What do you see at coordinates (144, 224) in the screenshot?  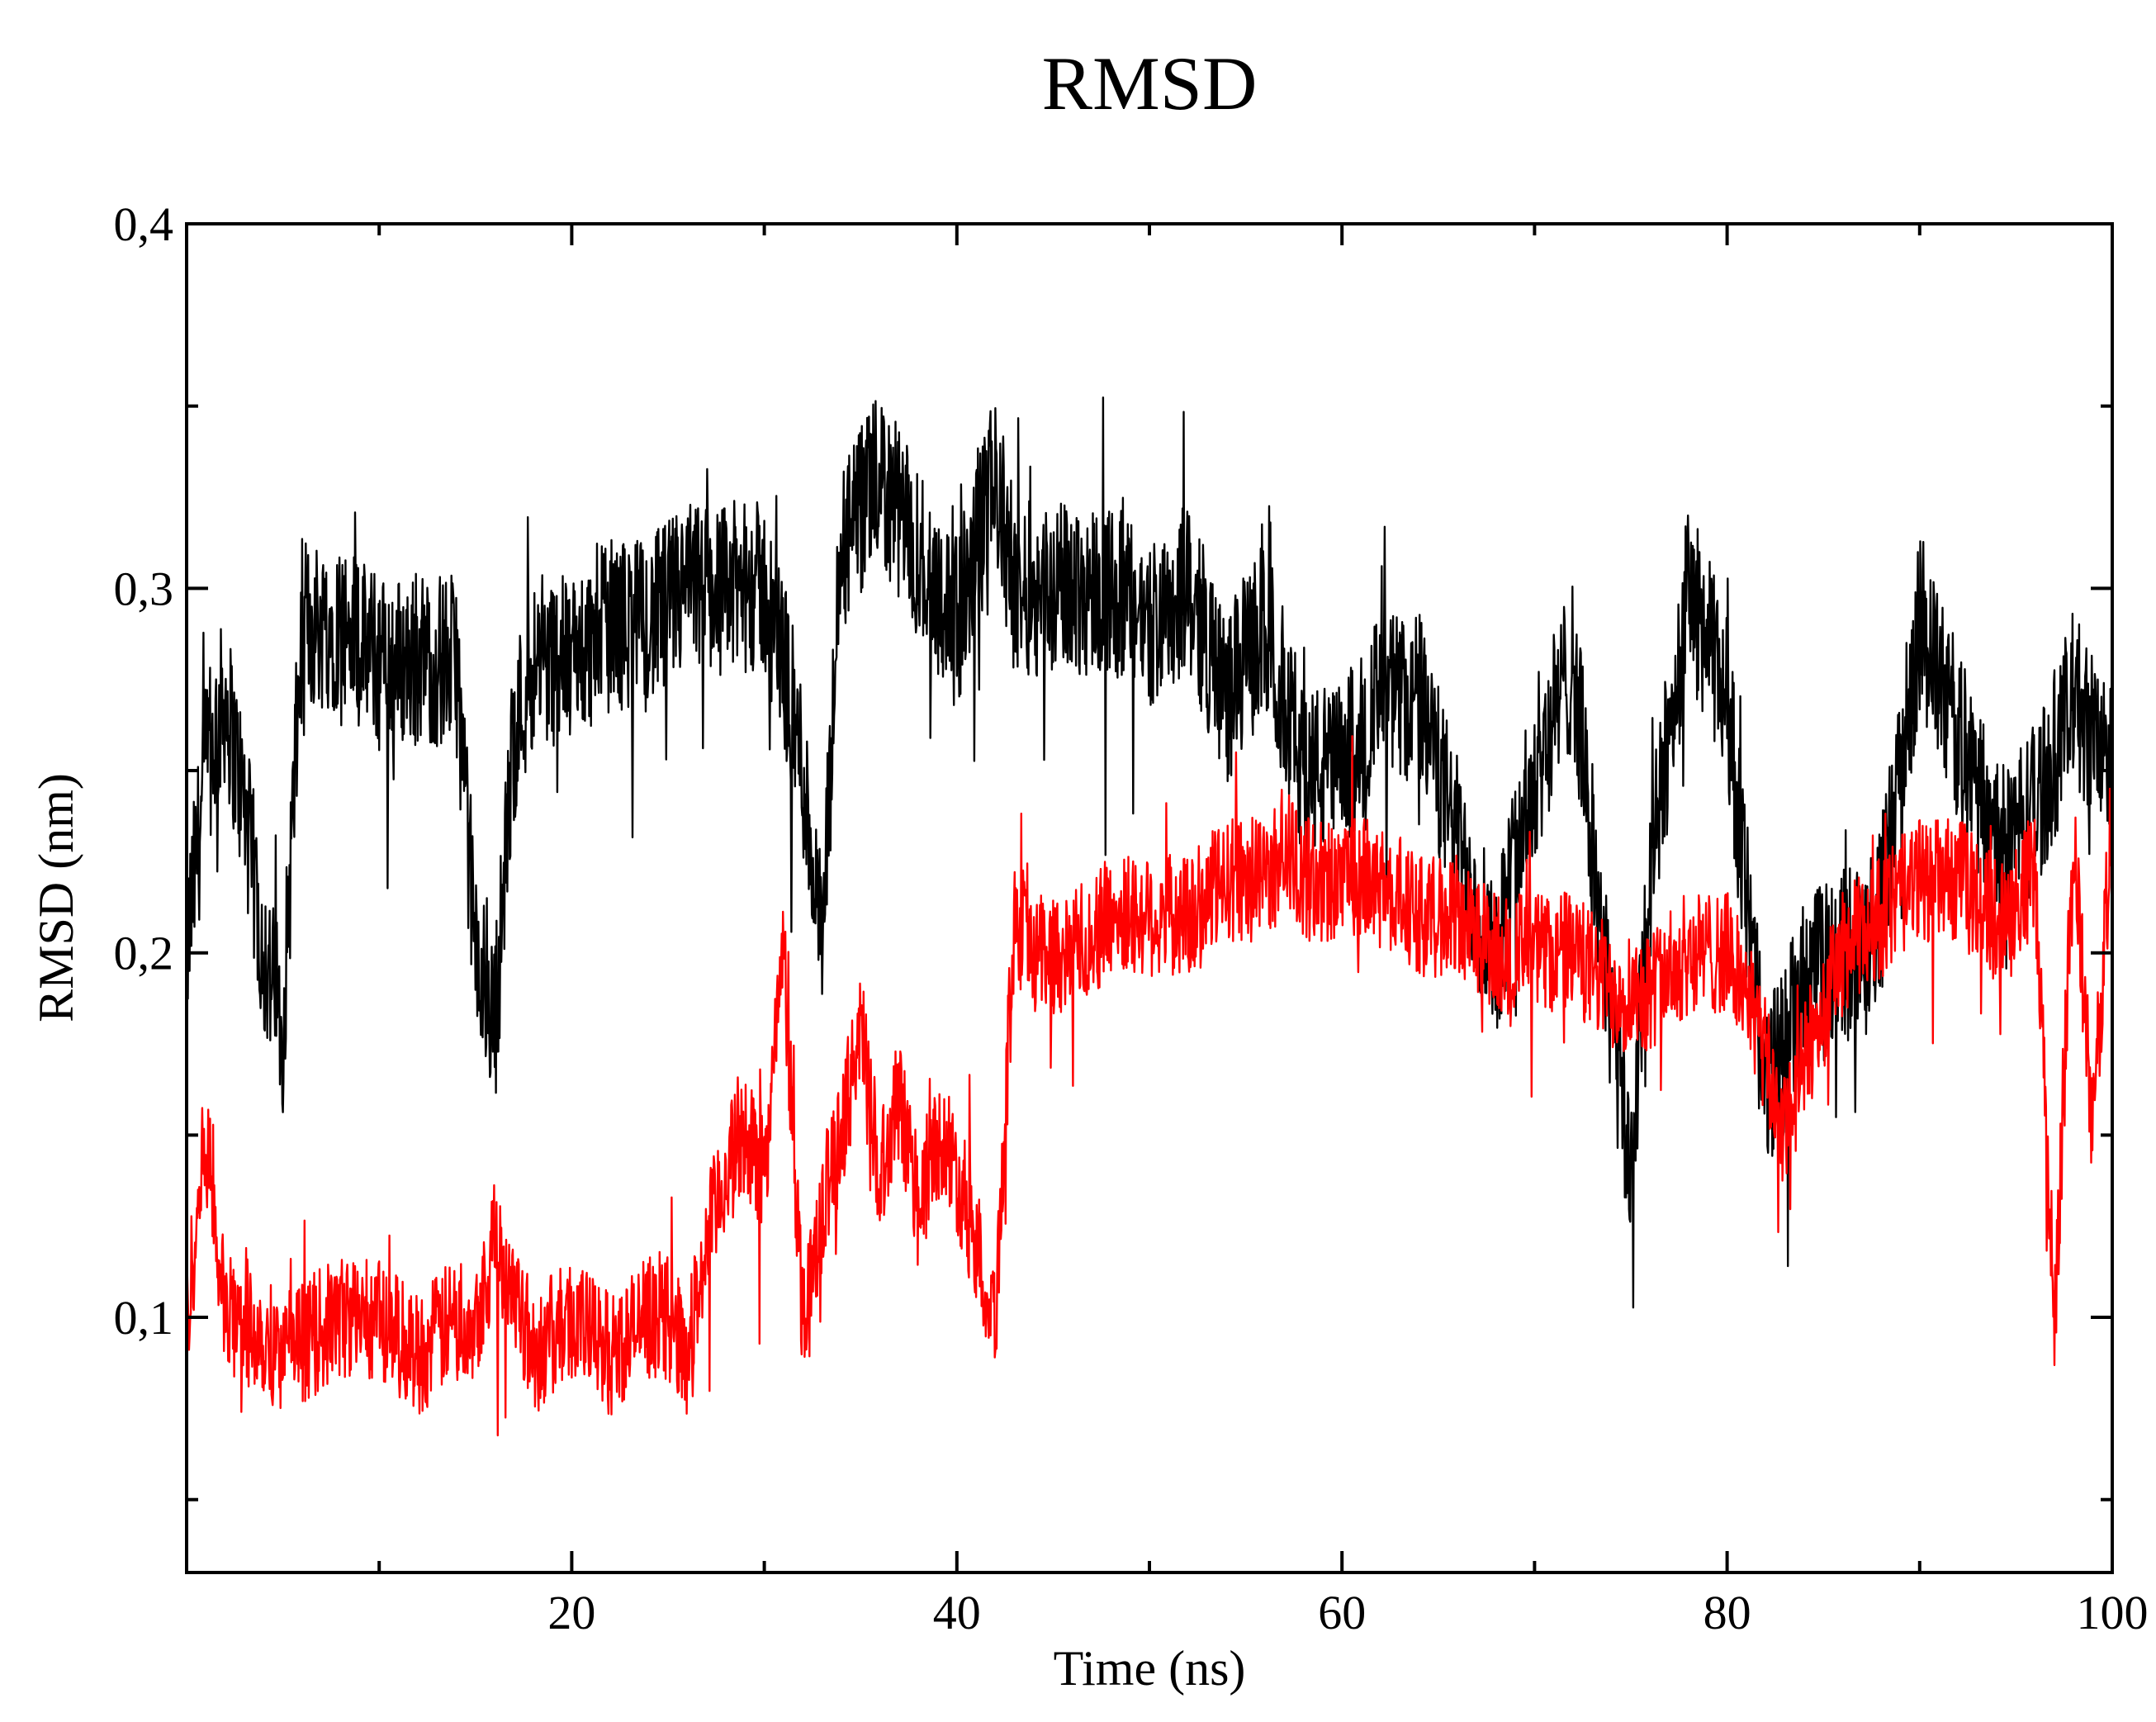 I see `y-tick-label: 0,4` at bounding box center [144, 224].